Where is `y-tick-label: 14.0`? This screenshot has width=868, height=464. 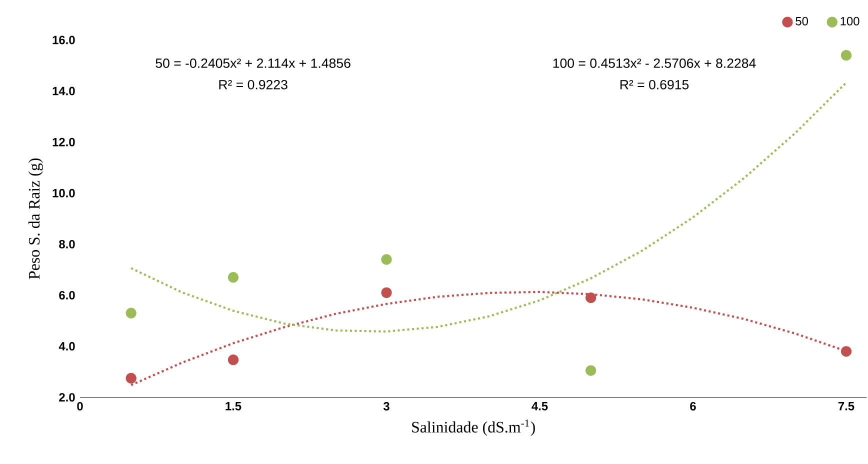
y-tick-label: 14.0 is located at coordinates (63, 91).